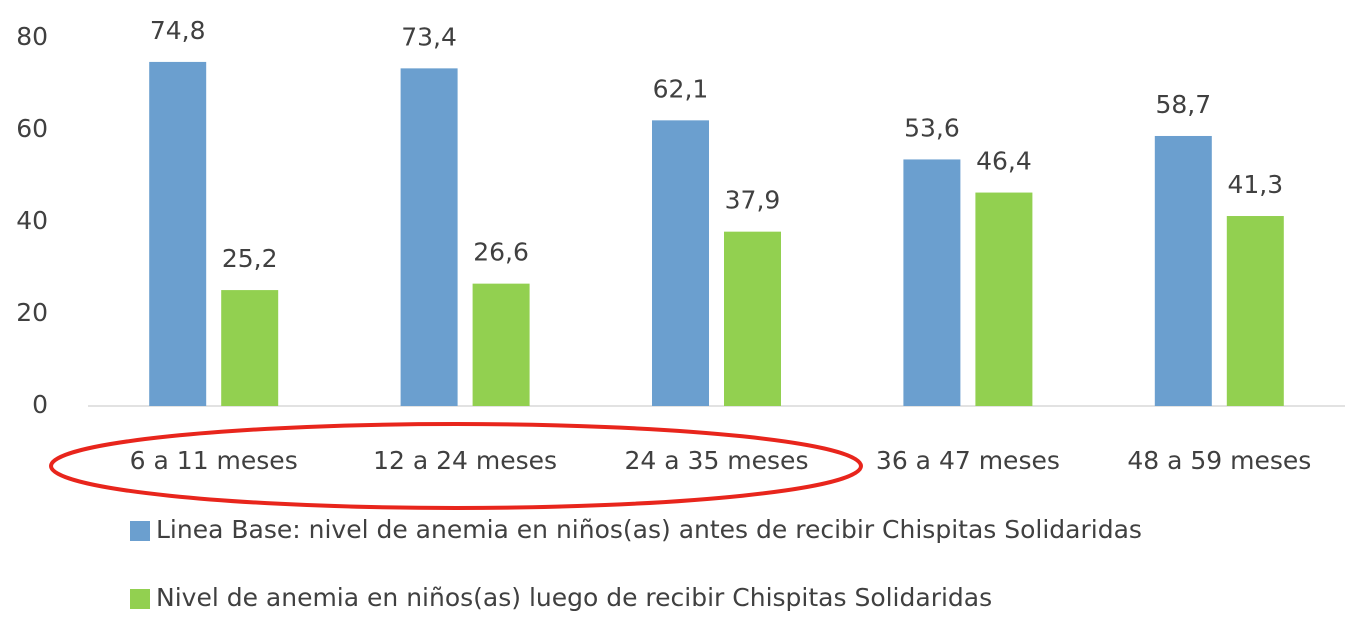 This screenshot has width=1352, height=618. What do you see at coordinates (501, 252) in the screenshot?
I see `data-label: 26,6` at bounding box center [501, 252].